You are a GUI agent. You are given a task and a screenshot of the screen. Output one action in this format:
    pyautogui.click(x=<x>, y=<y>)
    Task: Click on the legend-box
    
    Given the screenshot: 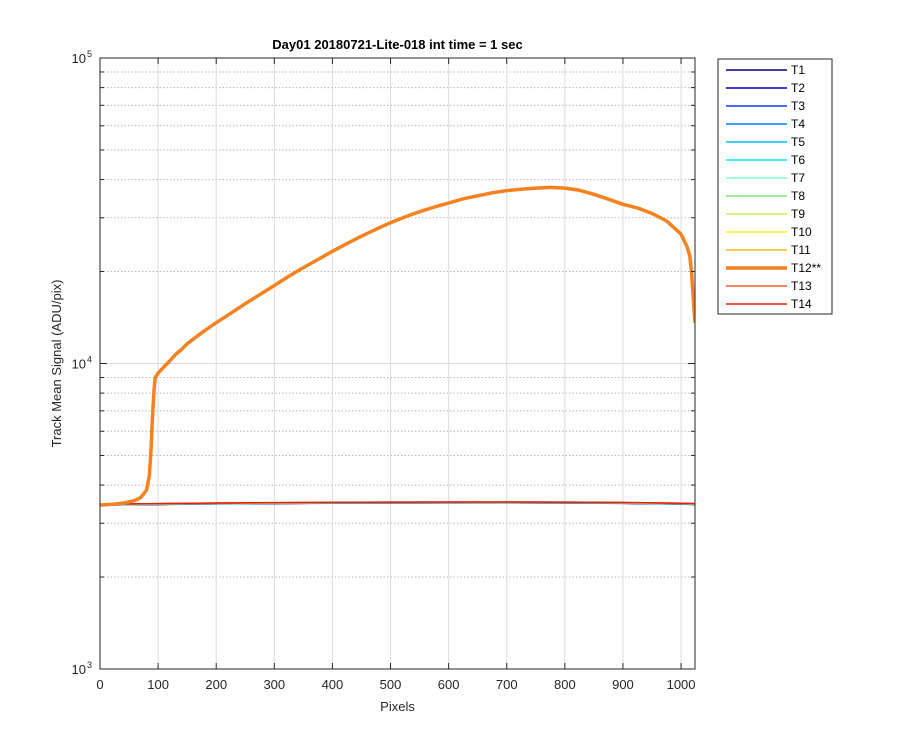 What is the action you would take?
    pyautogui.click(x=775, y=186)
    